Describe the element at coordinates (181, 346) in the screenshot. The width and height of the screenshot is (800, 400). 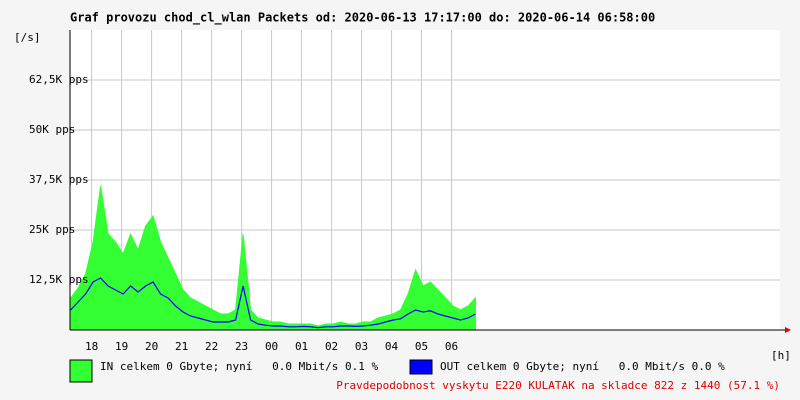
I see `x-tick-label: 21` at that location.